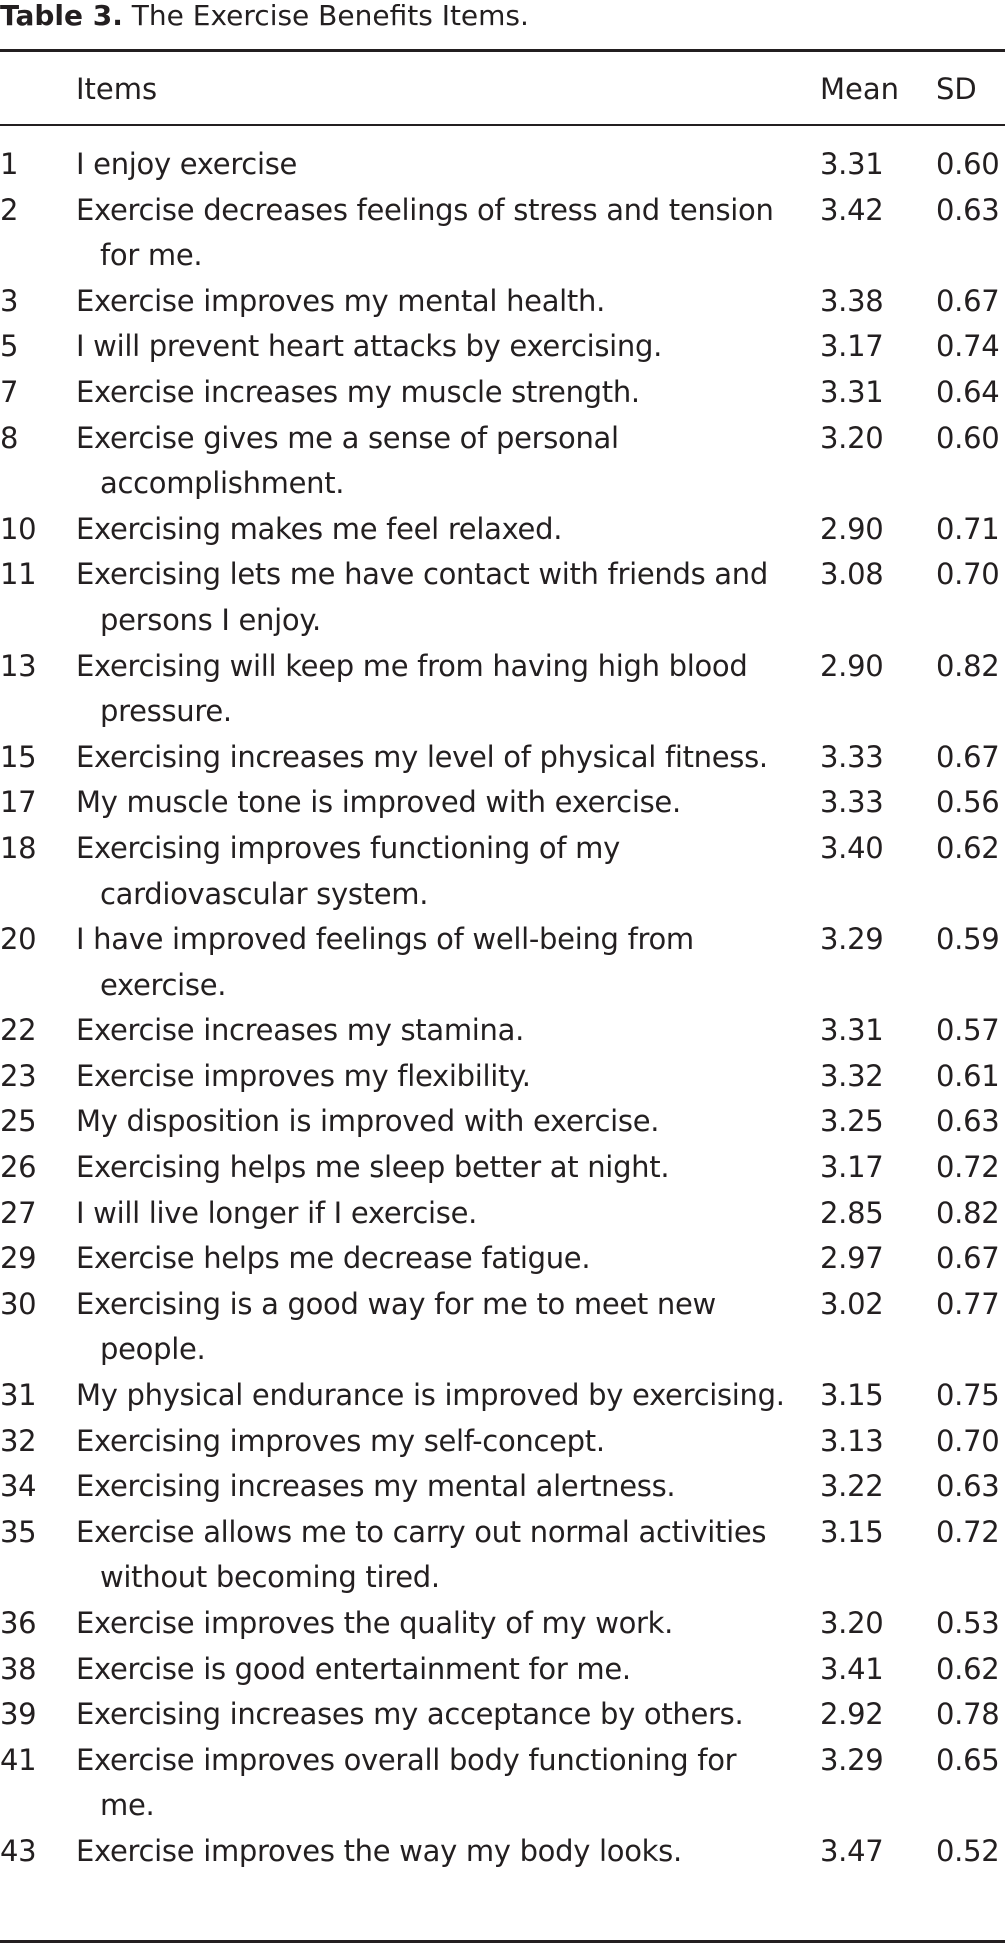  I want to click on item-number: 22, so click(18, 1030).